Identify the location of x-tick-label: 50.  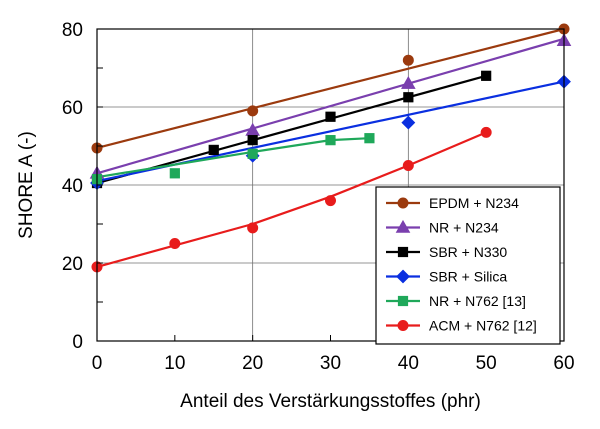
(486, 363).